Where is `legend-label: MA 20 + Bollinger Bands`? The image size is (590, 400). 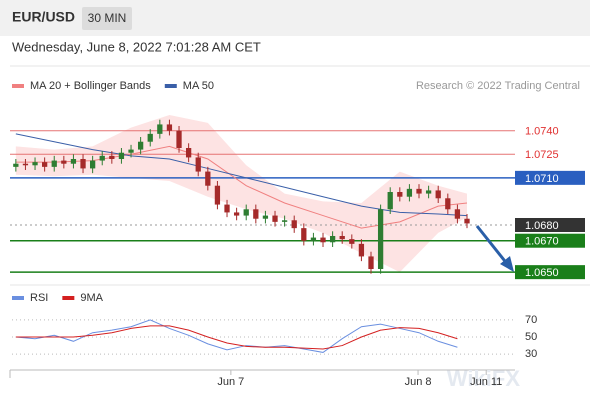
legend-label: MA 20 + Bollinger Bands is located at coordinates (90, 86).